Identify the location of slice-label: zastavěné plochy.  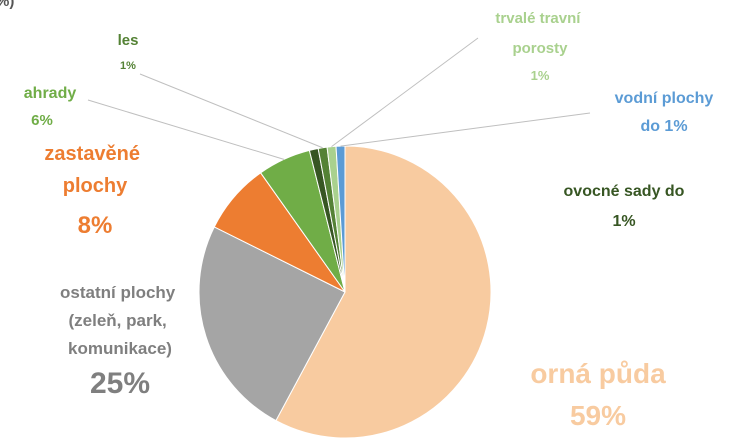
(94, 170).